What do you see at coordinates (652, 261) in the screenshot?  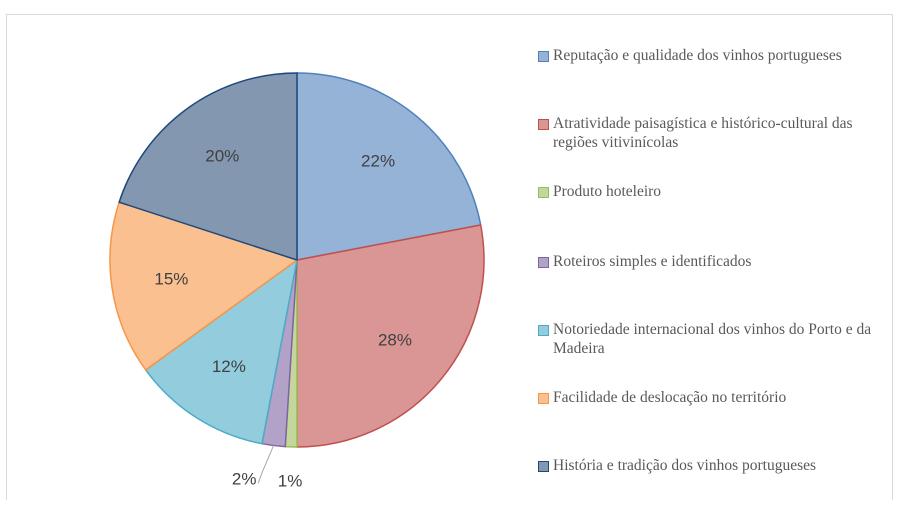 I see `legend-label: Roteiros simples e identificados` at bounding box center [652, 261].